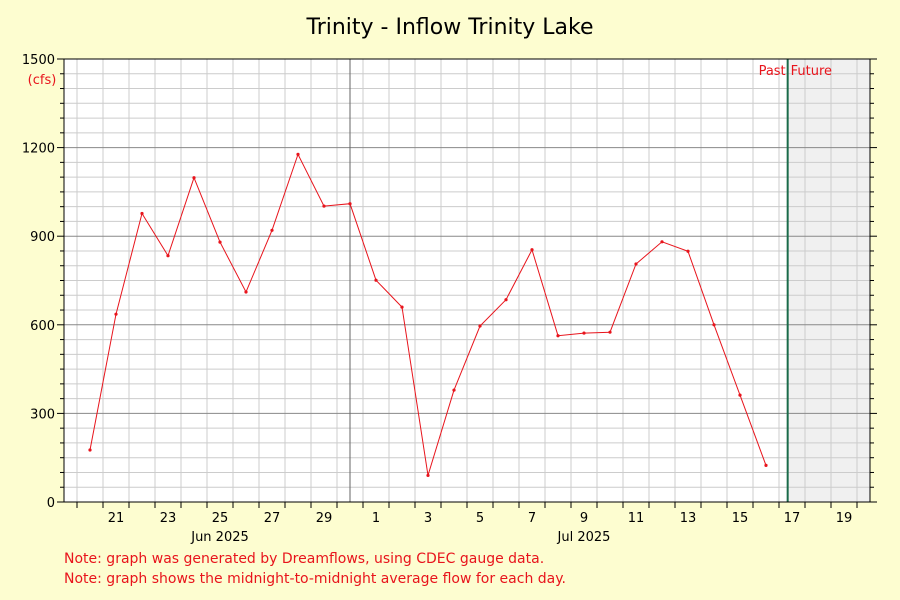  What do you see at coordinates (42, 414) in the screenshot?
I see `y-tick-label: 300` at bounding box center [42, 414].